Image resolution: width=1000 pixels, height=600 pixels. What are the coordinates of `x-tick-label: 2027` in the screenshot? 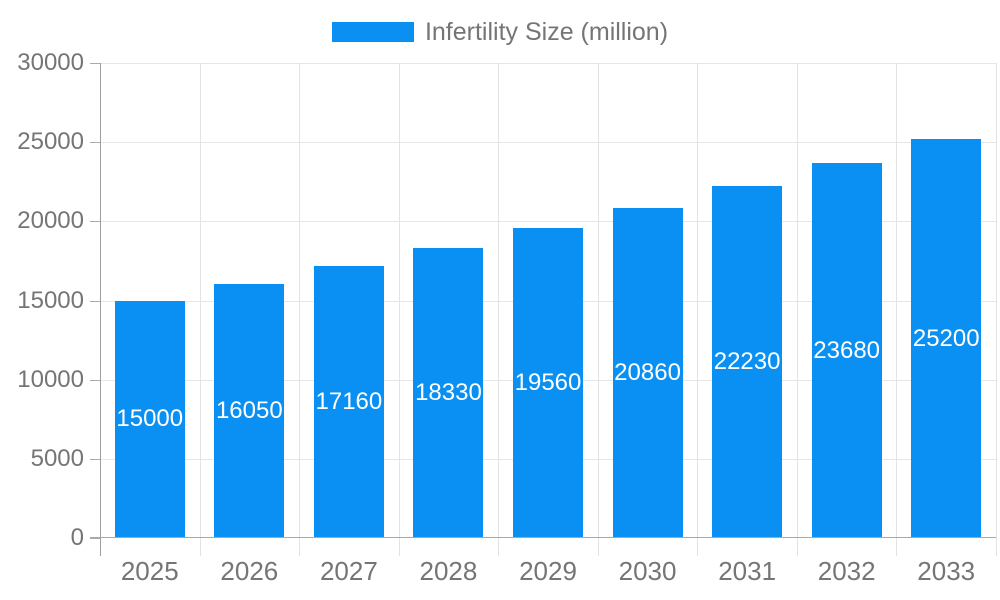 It's located at (348, 571).